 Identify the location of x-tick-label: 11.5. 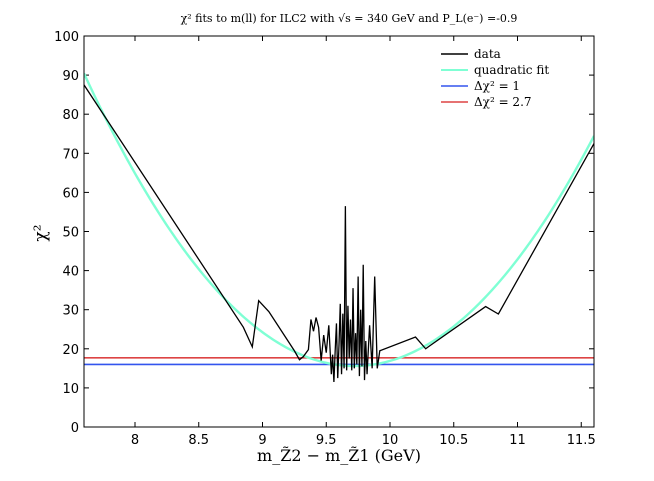
(581, 440).